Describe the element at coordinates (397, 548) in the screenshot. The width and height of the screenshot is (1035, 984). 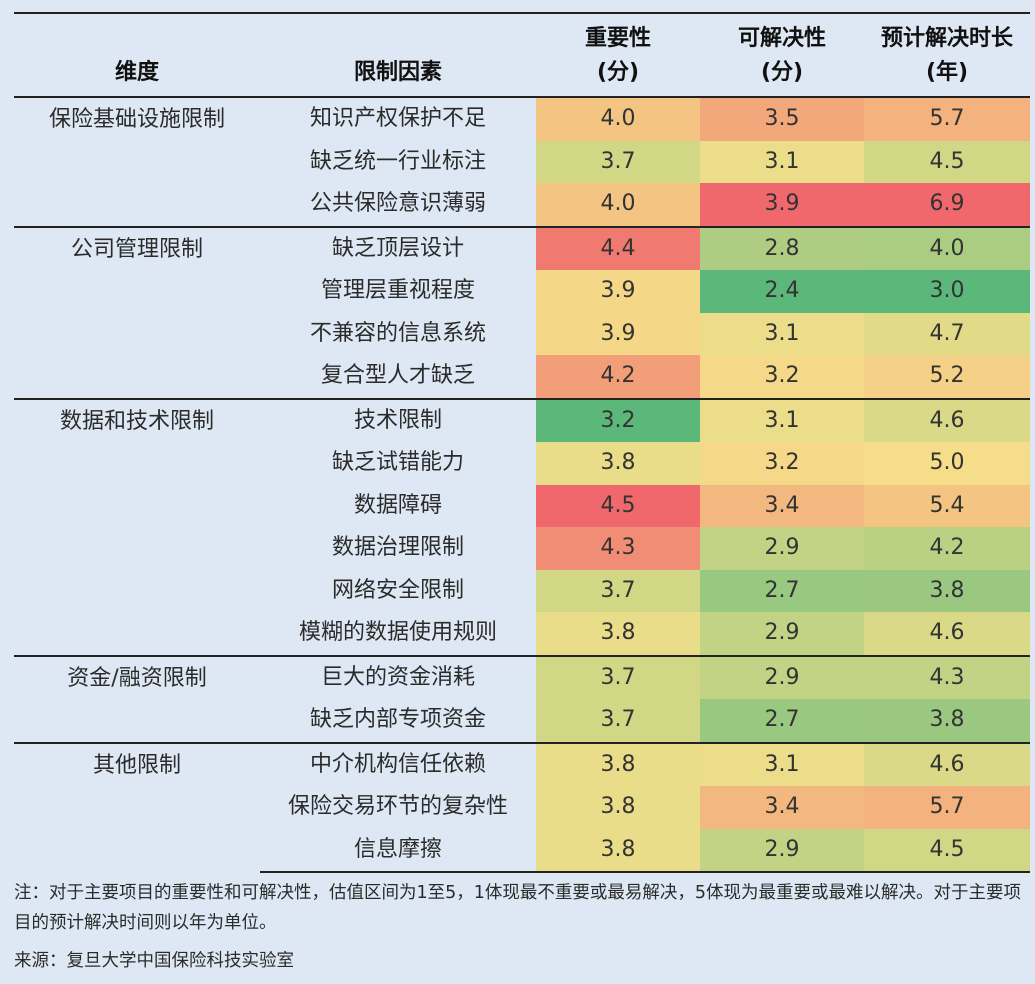
I see `factor-cell: 数据治理限制` at that location.